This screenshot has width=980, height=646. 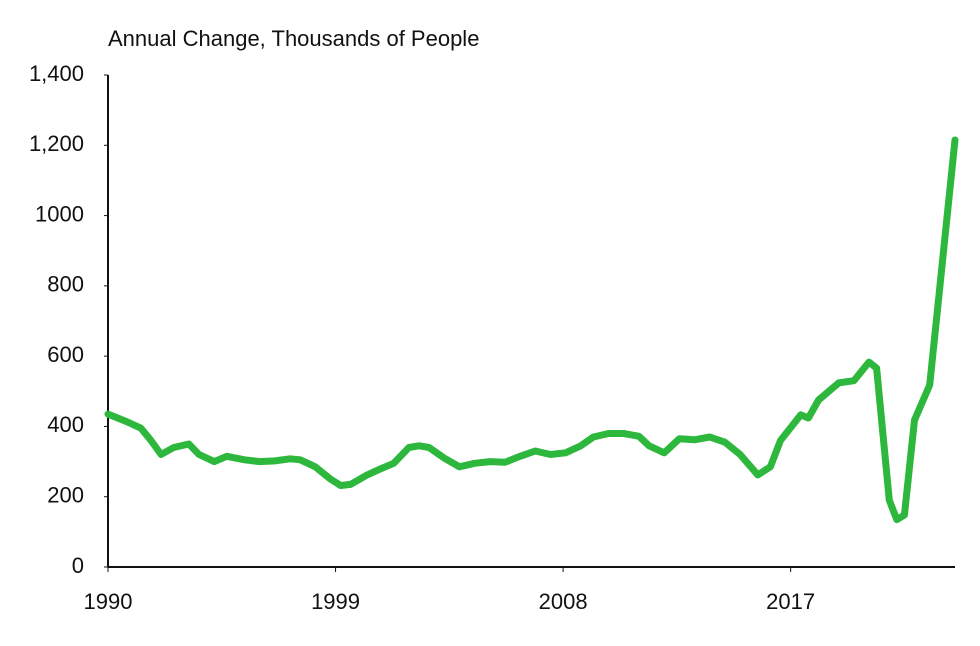 I want to click on x-tick-label: 1990, so click(x=108, y=601).